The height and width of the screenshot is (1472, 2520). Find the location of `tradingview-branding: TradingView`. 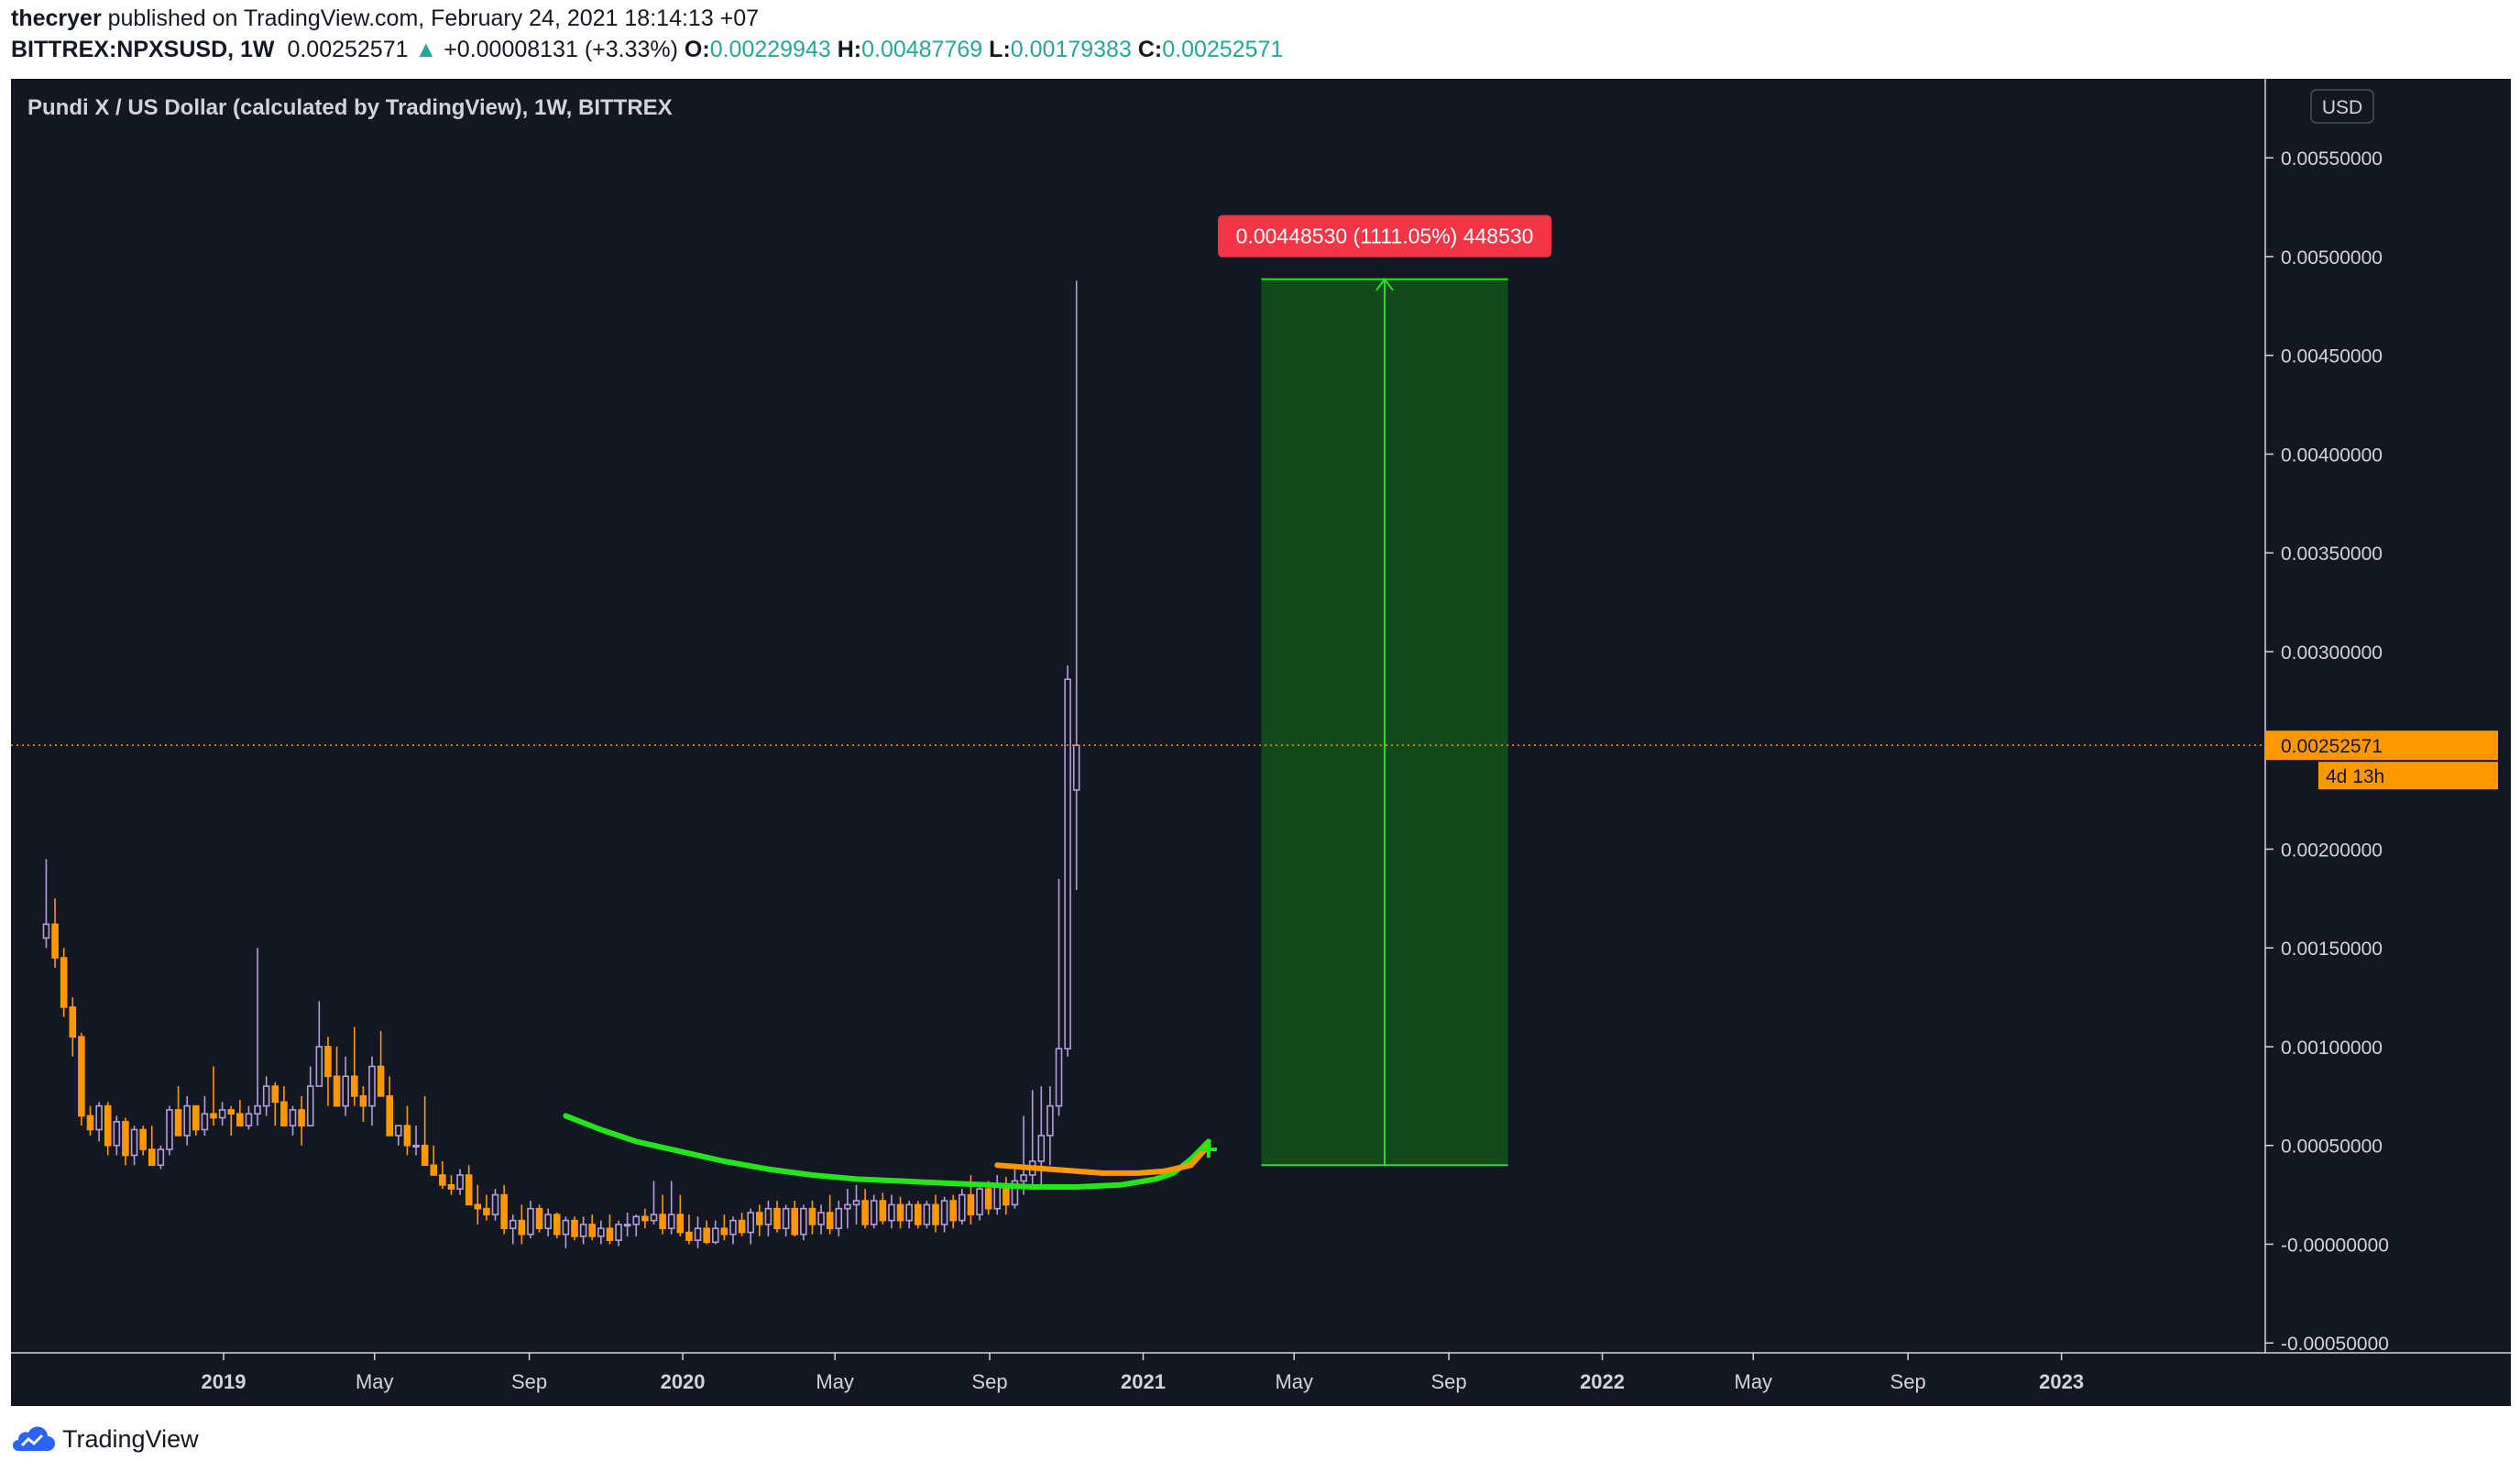

tradingview-branding: TradingView is located at coordinates (106, 1439).